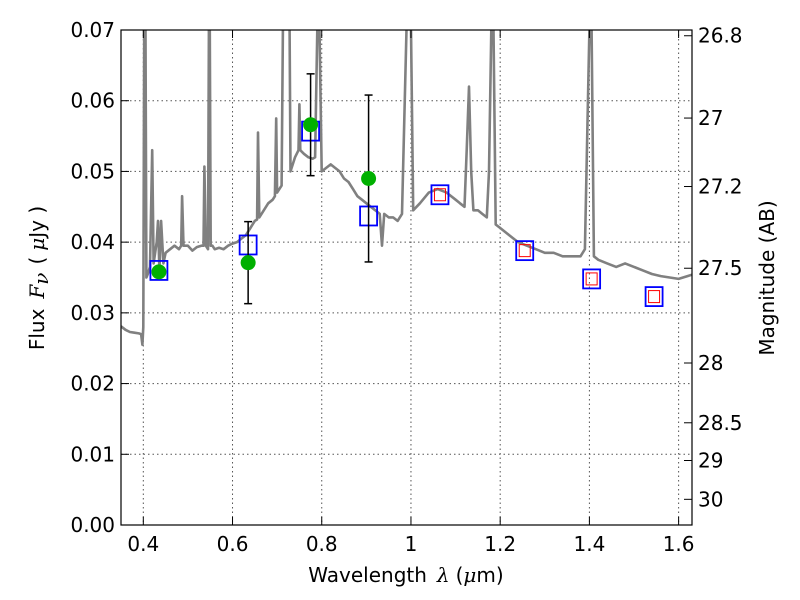 Image resolution: width=800 pixels, height=600 pixels. Describe the element at coordinates (322, 544) in the screenshot. I see `x-tick-label: 0.8` at that location.